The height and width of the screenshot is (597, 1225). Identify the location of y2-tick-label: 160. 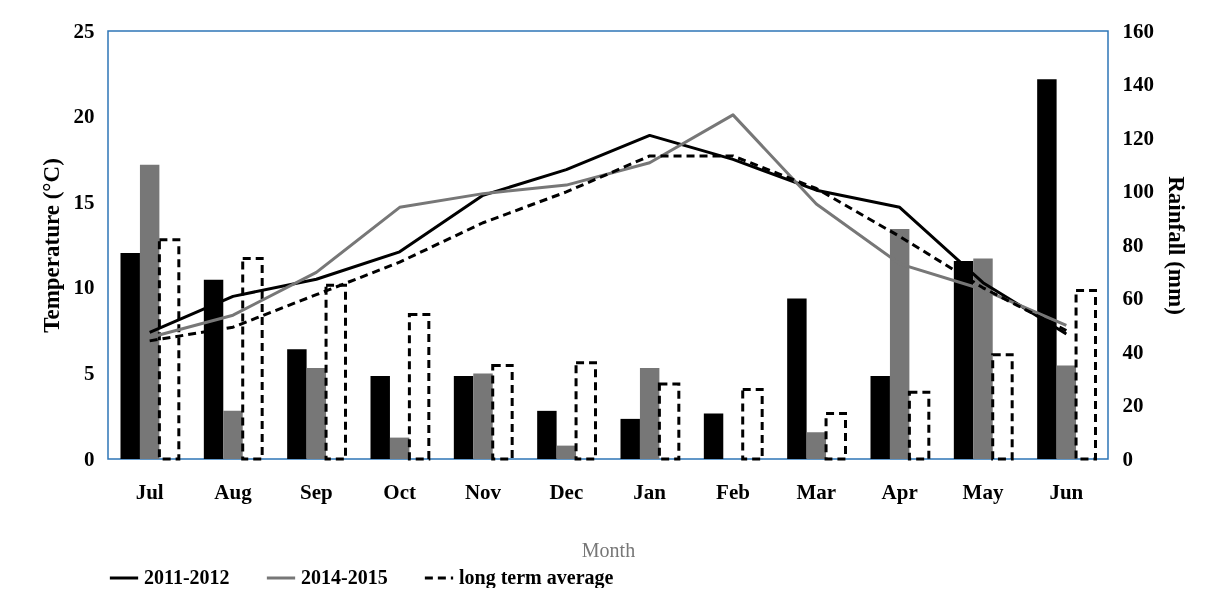
(1138, 30).